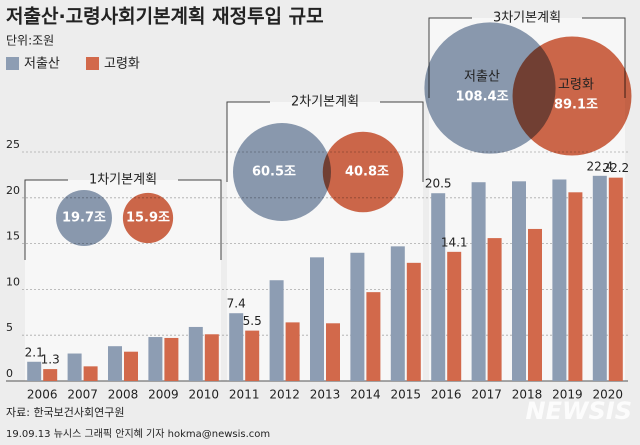 Image resolution: width=640 pixels, height=445 pixels. What do you see at coordinates (615, 168) in the screenshot?
I see `value-label: 22.2` at bounding box center [615, 168].